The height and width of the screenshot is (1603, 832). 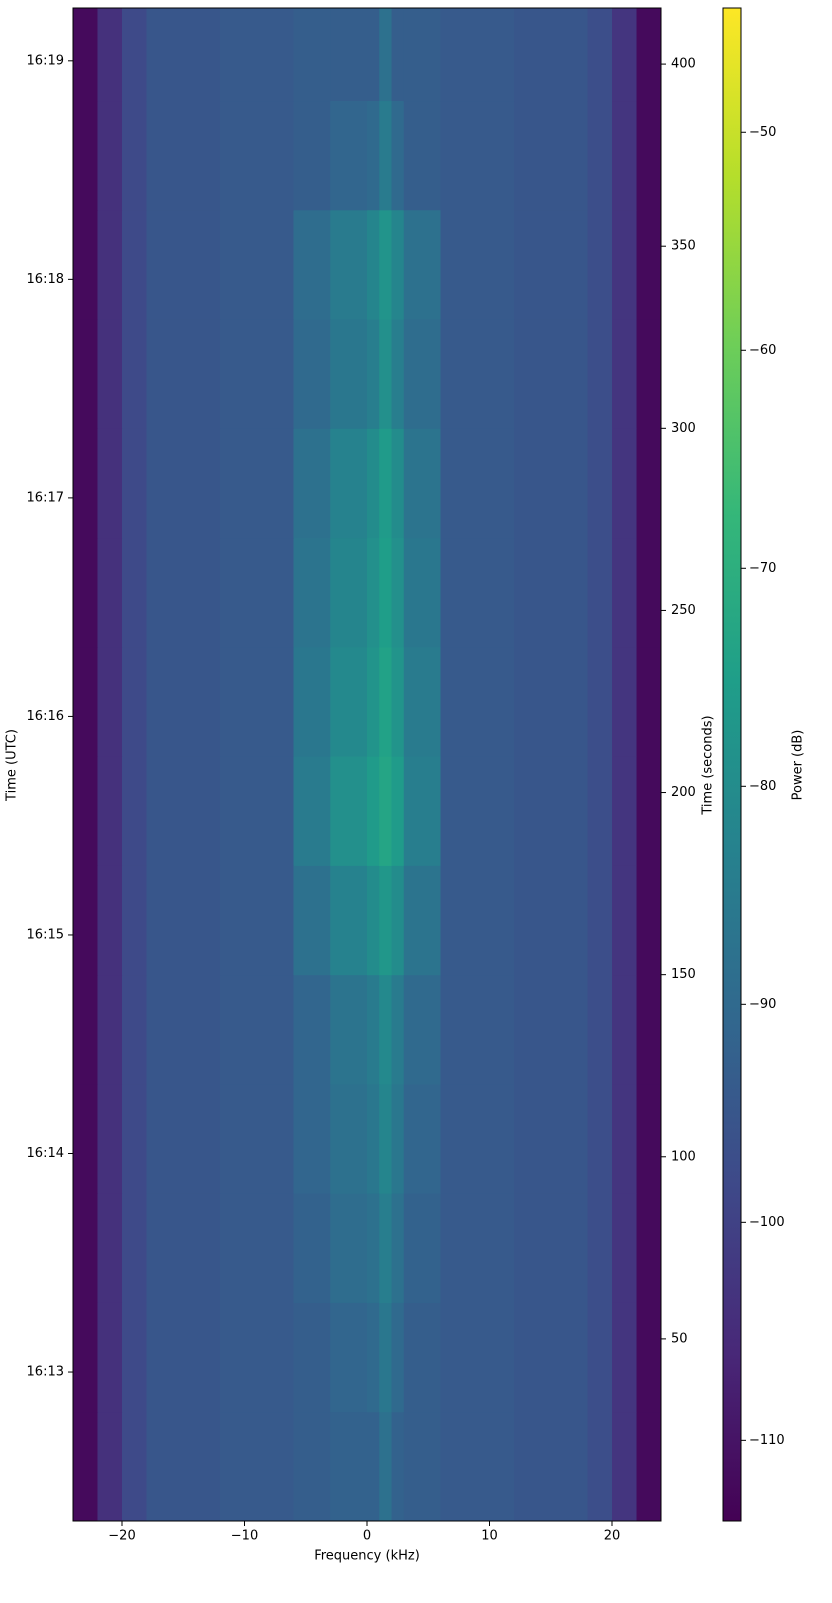 I want to click on y-tick-label: 16:19, so click(x=45, y=60).